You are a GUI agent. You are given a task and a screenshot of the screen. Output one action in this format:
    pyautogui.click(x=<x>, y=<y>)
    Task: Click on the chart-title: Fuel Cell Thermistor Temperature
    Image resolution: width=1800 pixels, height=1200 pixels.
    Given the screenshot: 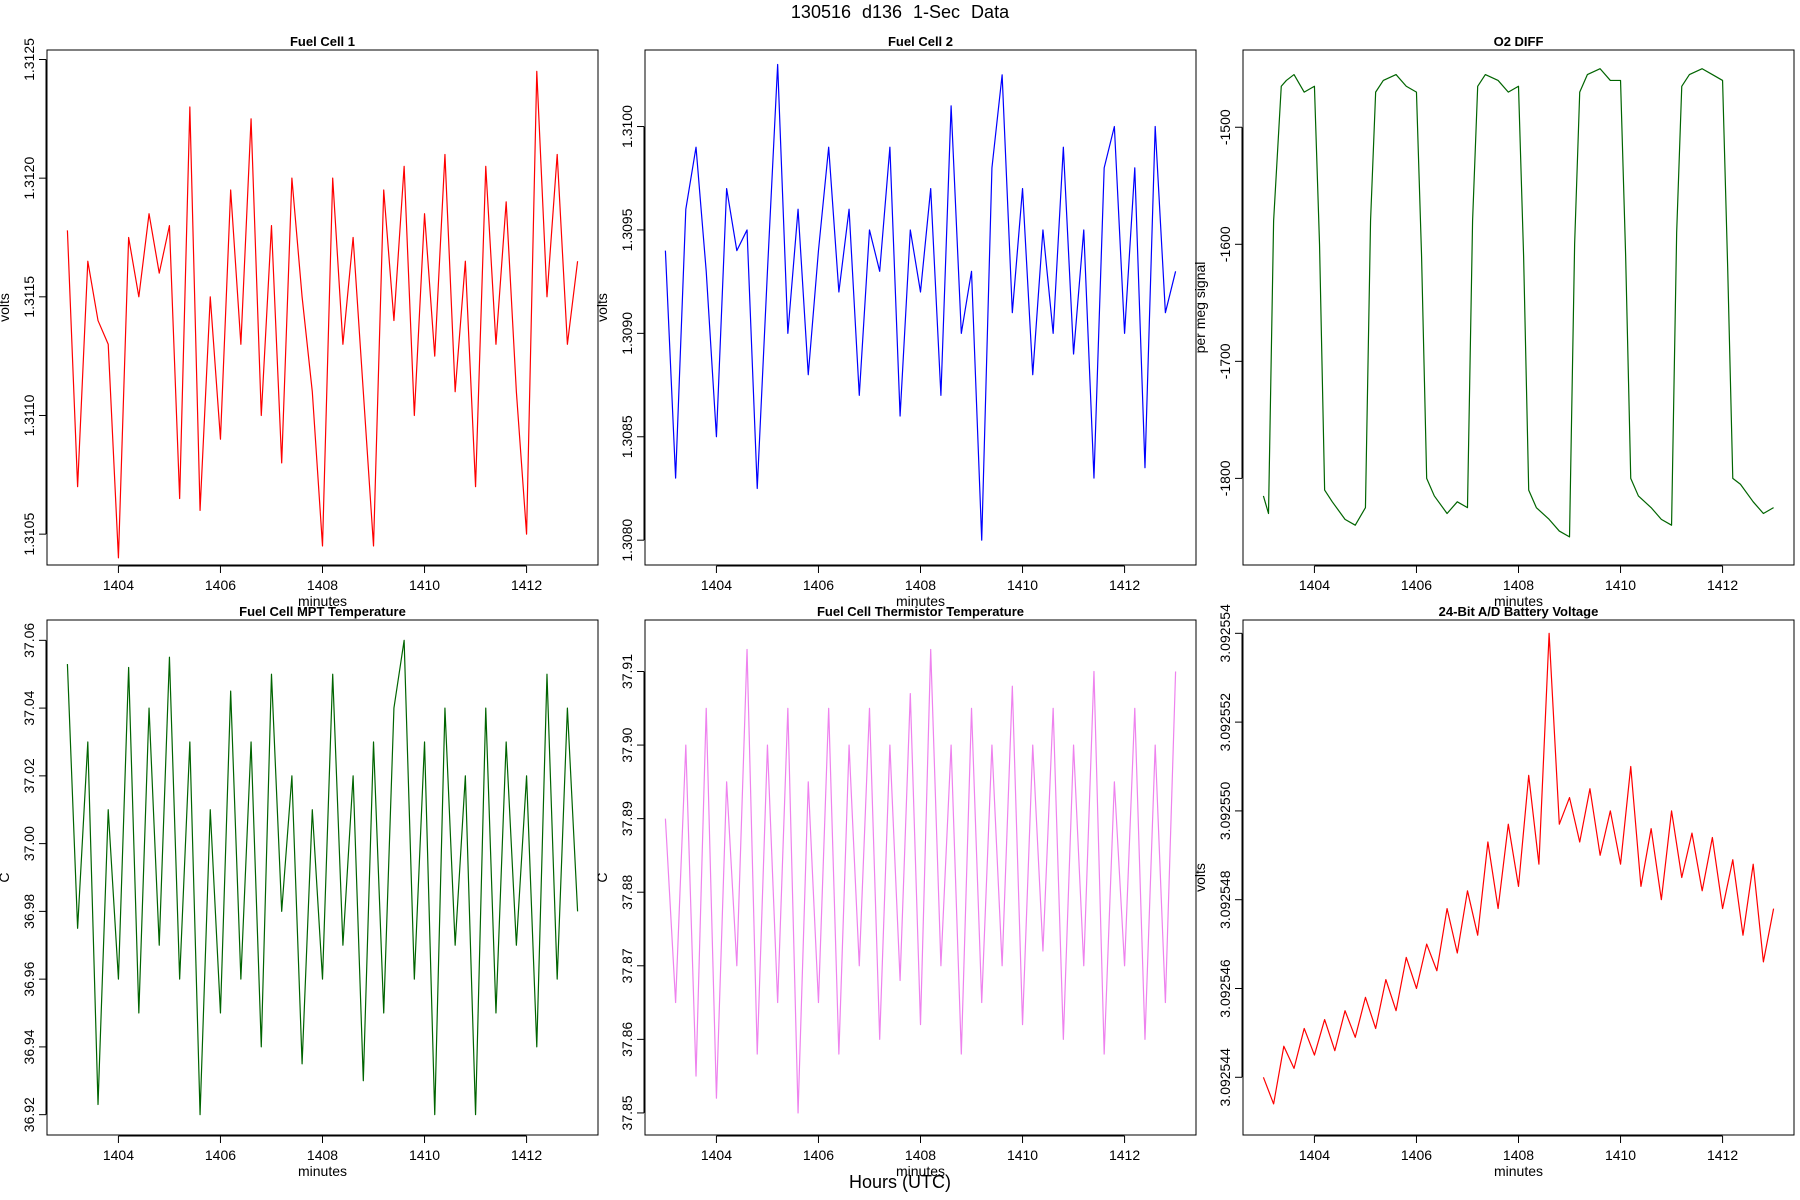 What is the action you would take?
    pyautogui.click(x=920, y=611)
    